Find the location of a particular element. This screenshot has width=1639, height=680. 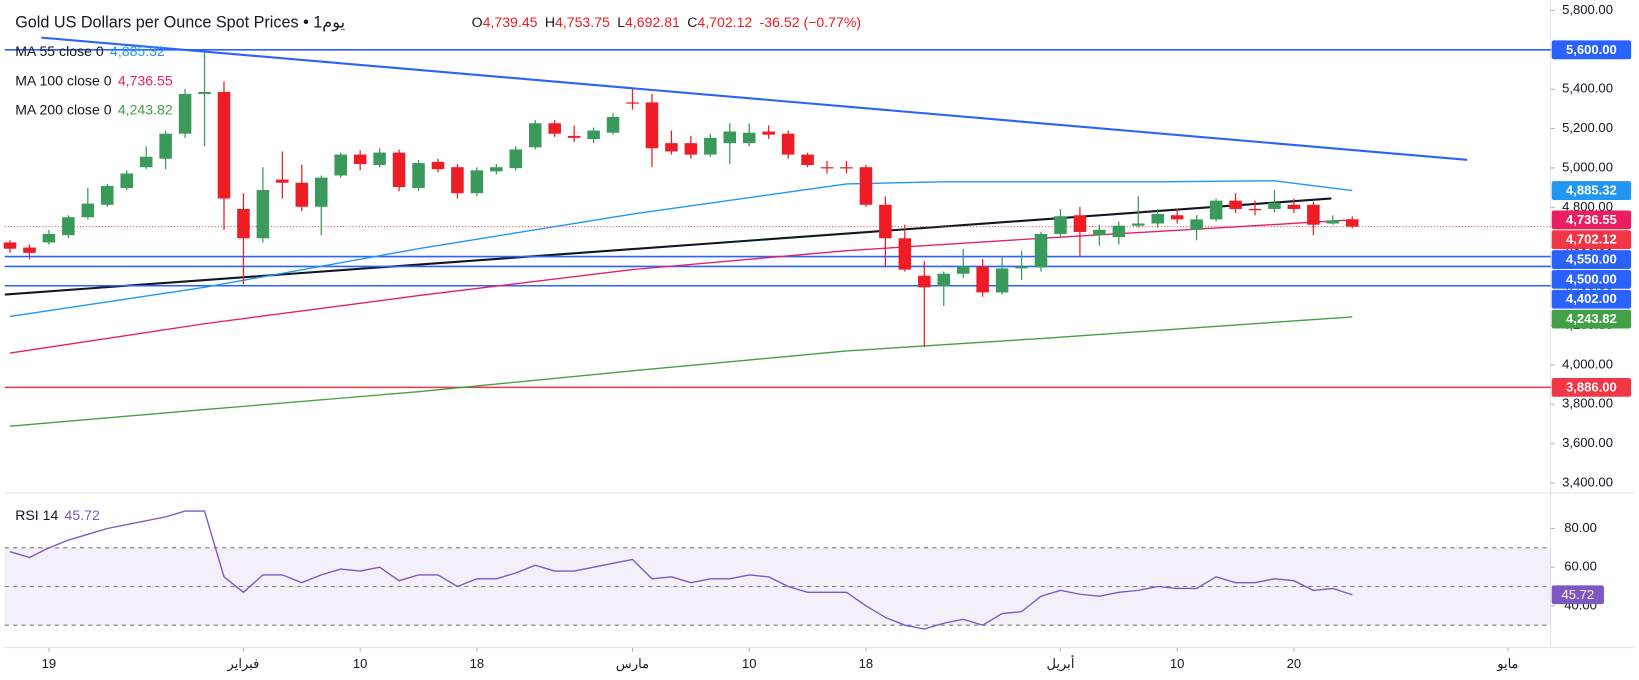

x-tick-label: أبريل is located at coordinates (1060, 663).